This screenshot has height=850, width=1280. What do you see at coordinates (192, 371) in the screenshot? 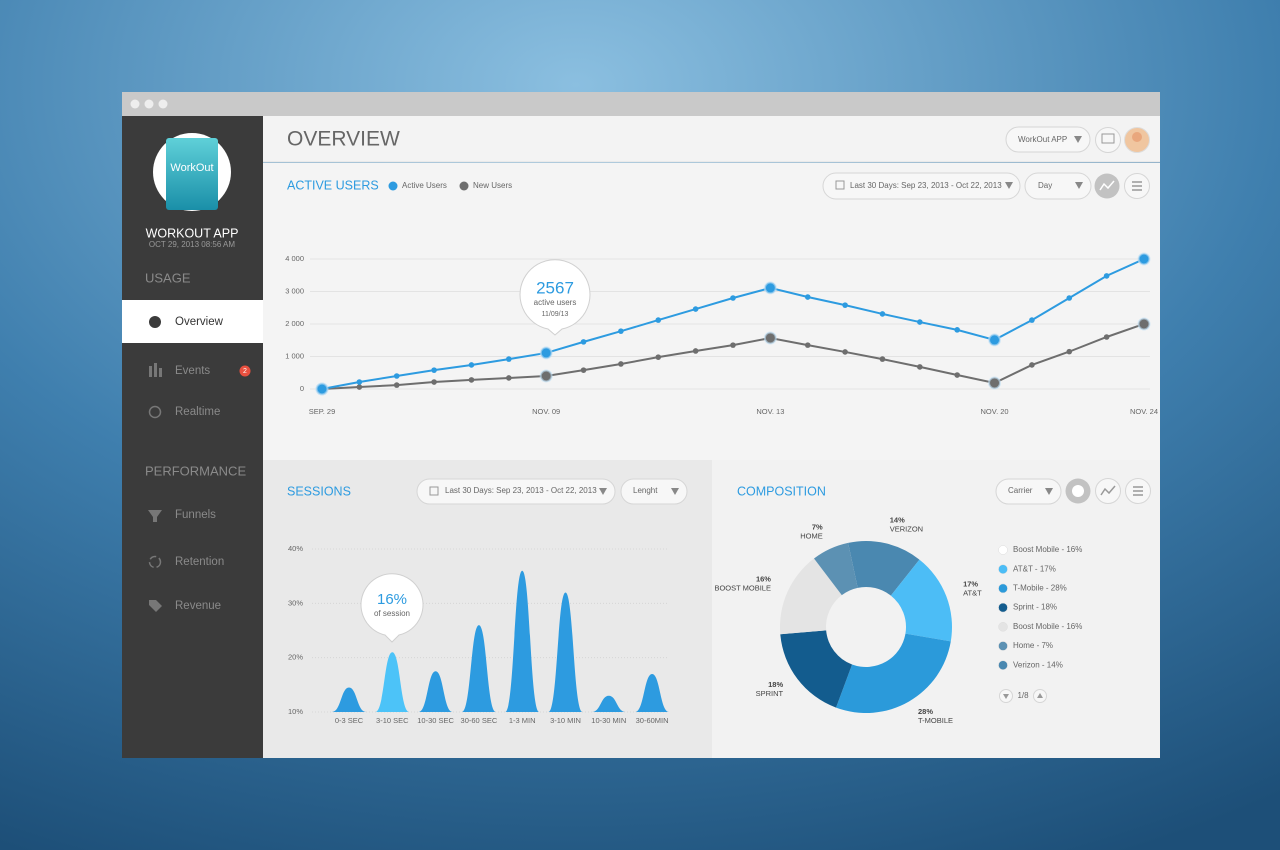
I see `nav-item: Events` at bounding box center [192, 371].